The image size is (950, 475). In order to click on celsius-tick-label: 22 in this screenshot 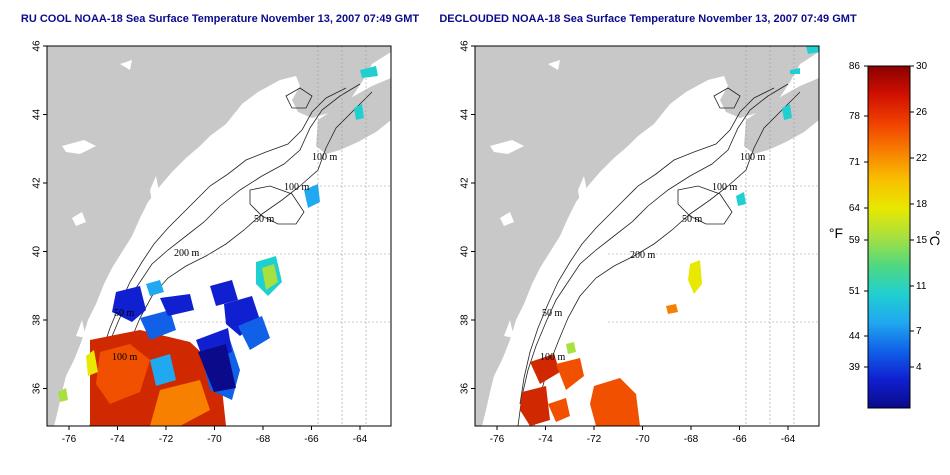, I will do `click(922, 158)`.